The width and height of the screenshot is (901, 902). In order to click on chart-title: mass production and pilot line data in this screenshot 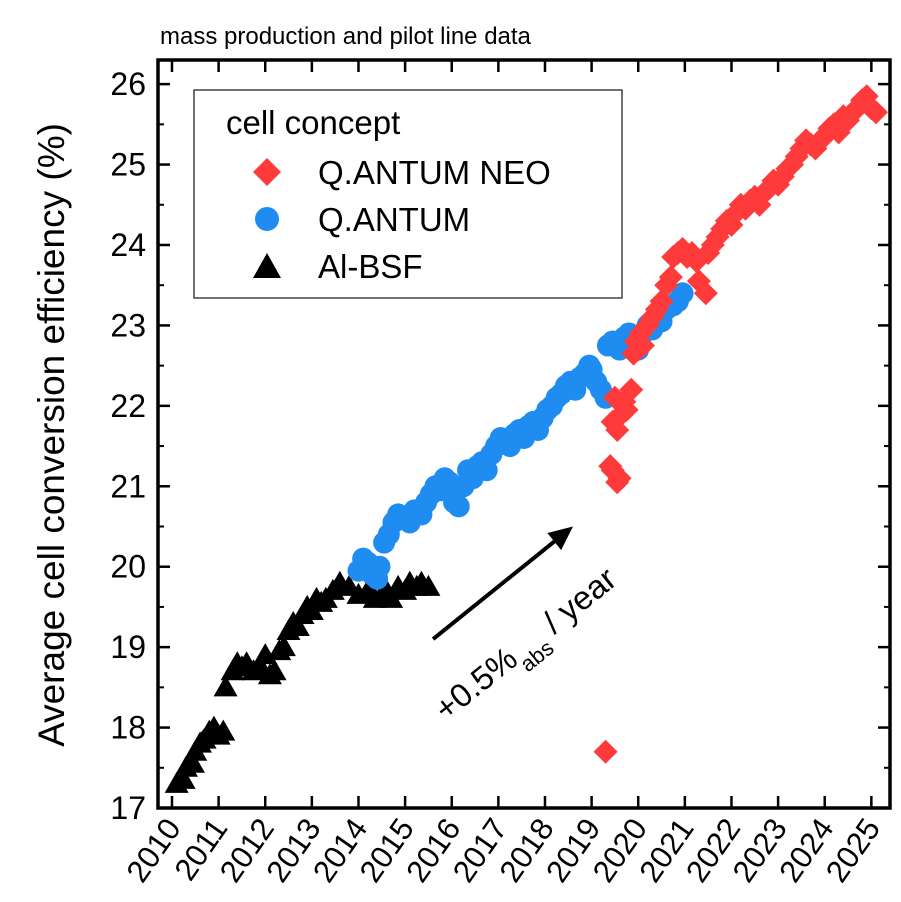, I will do `click(346, 36)`.